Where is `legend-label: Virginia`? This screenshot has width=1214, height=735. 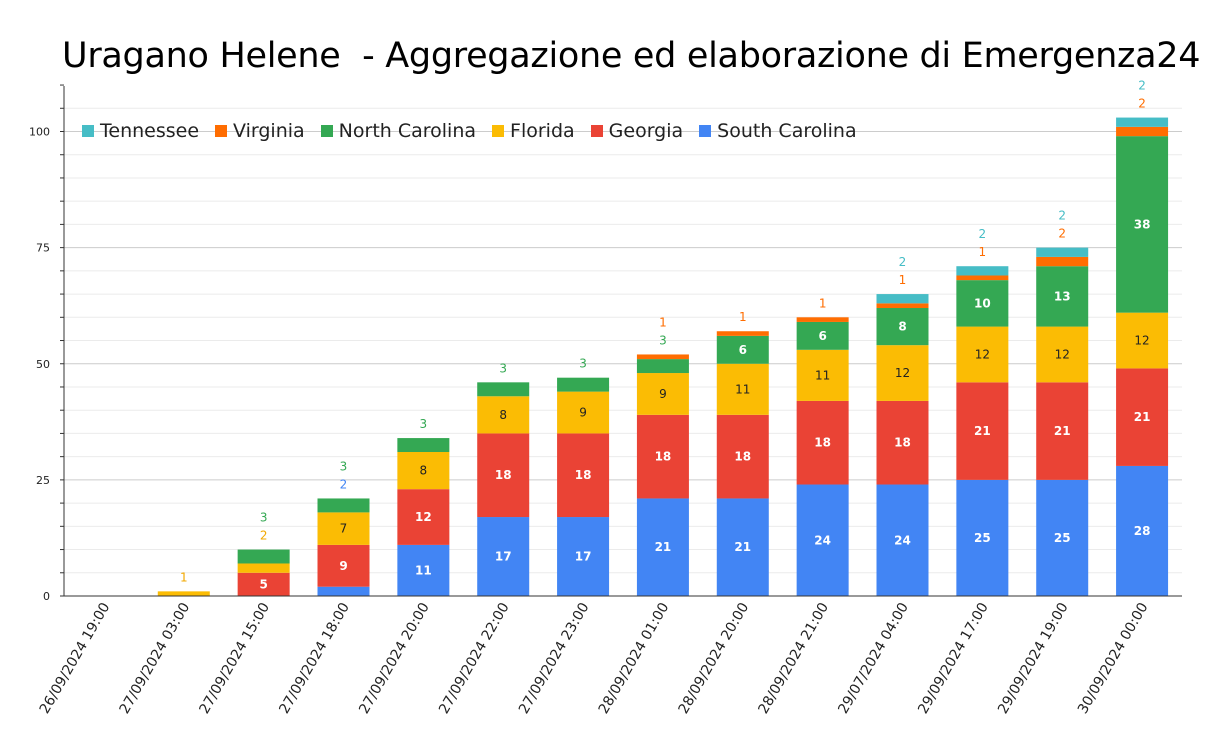
legend-label: Virginia is located at coordinates (269, 131).